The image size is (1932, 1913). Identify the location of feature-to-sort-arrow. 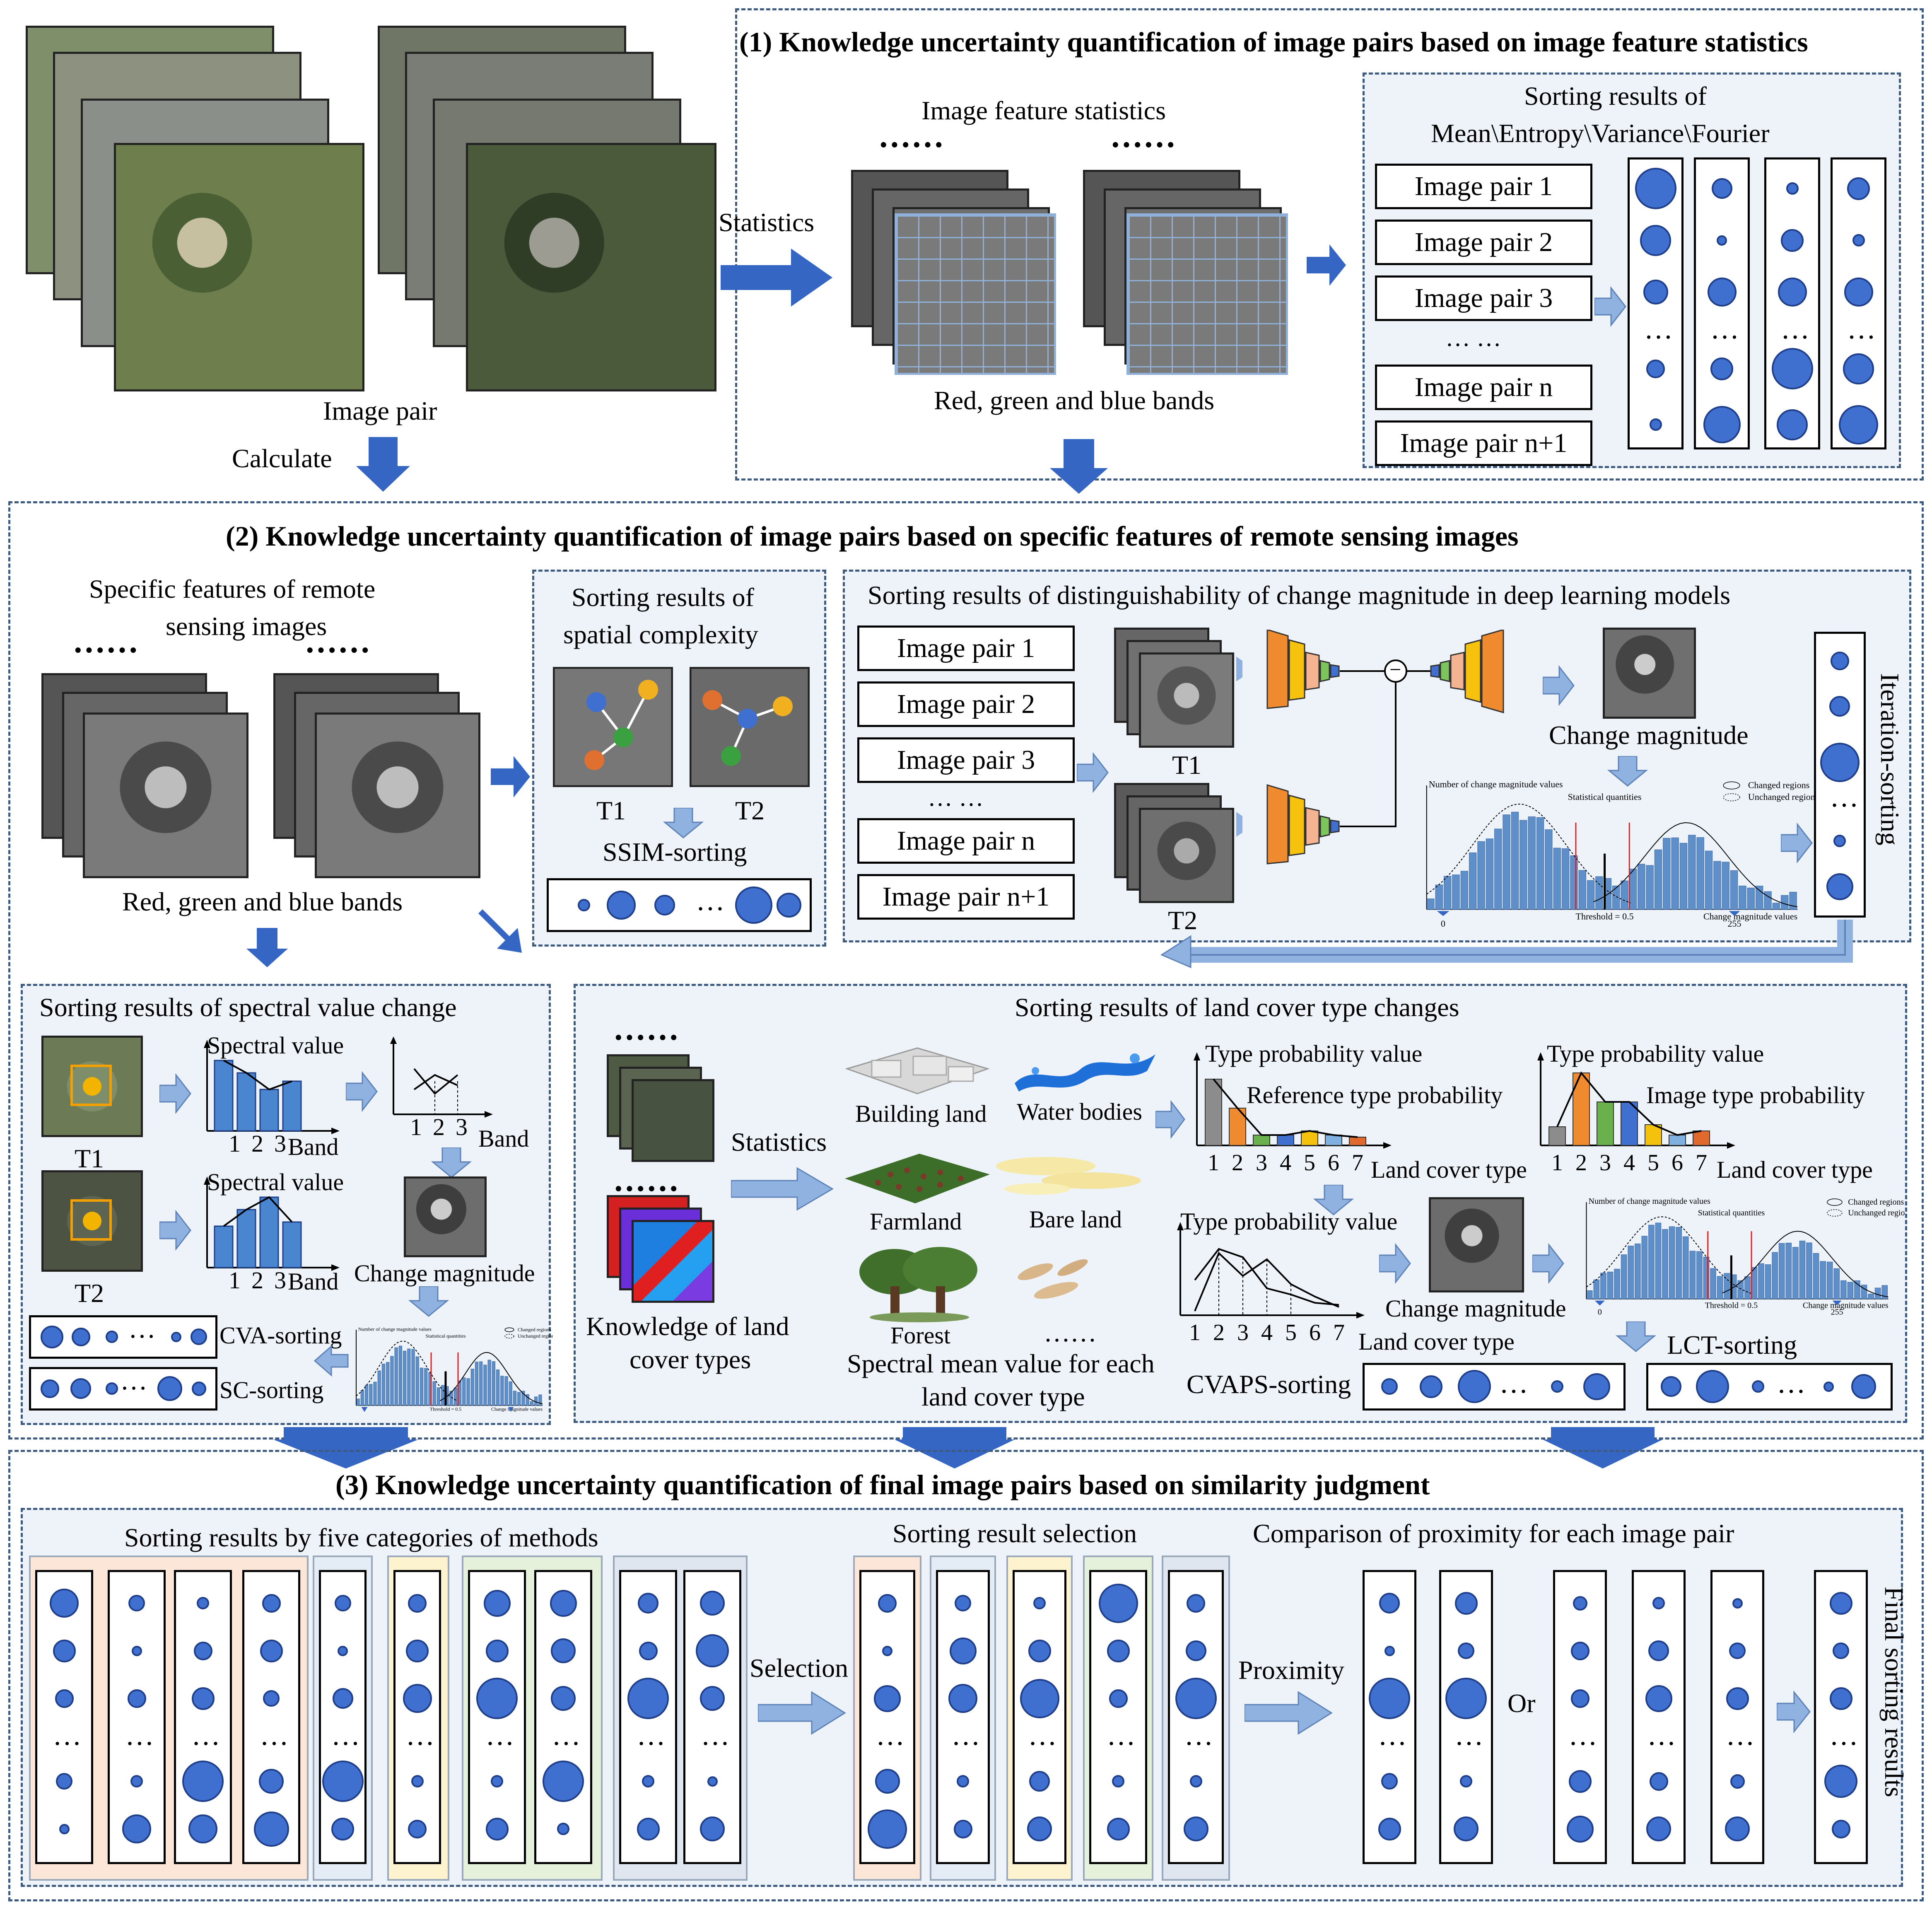
(1326, 265).